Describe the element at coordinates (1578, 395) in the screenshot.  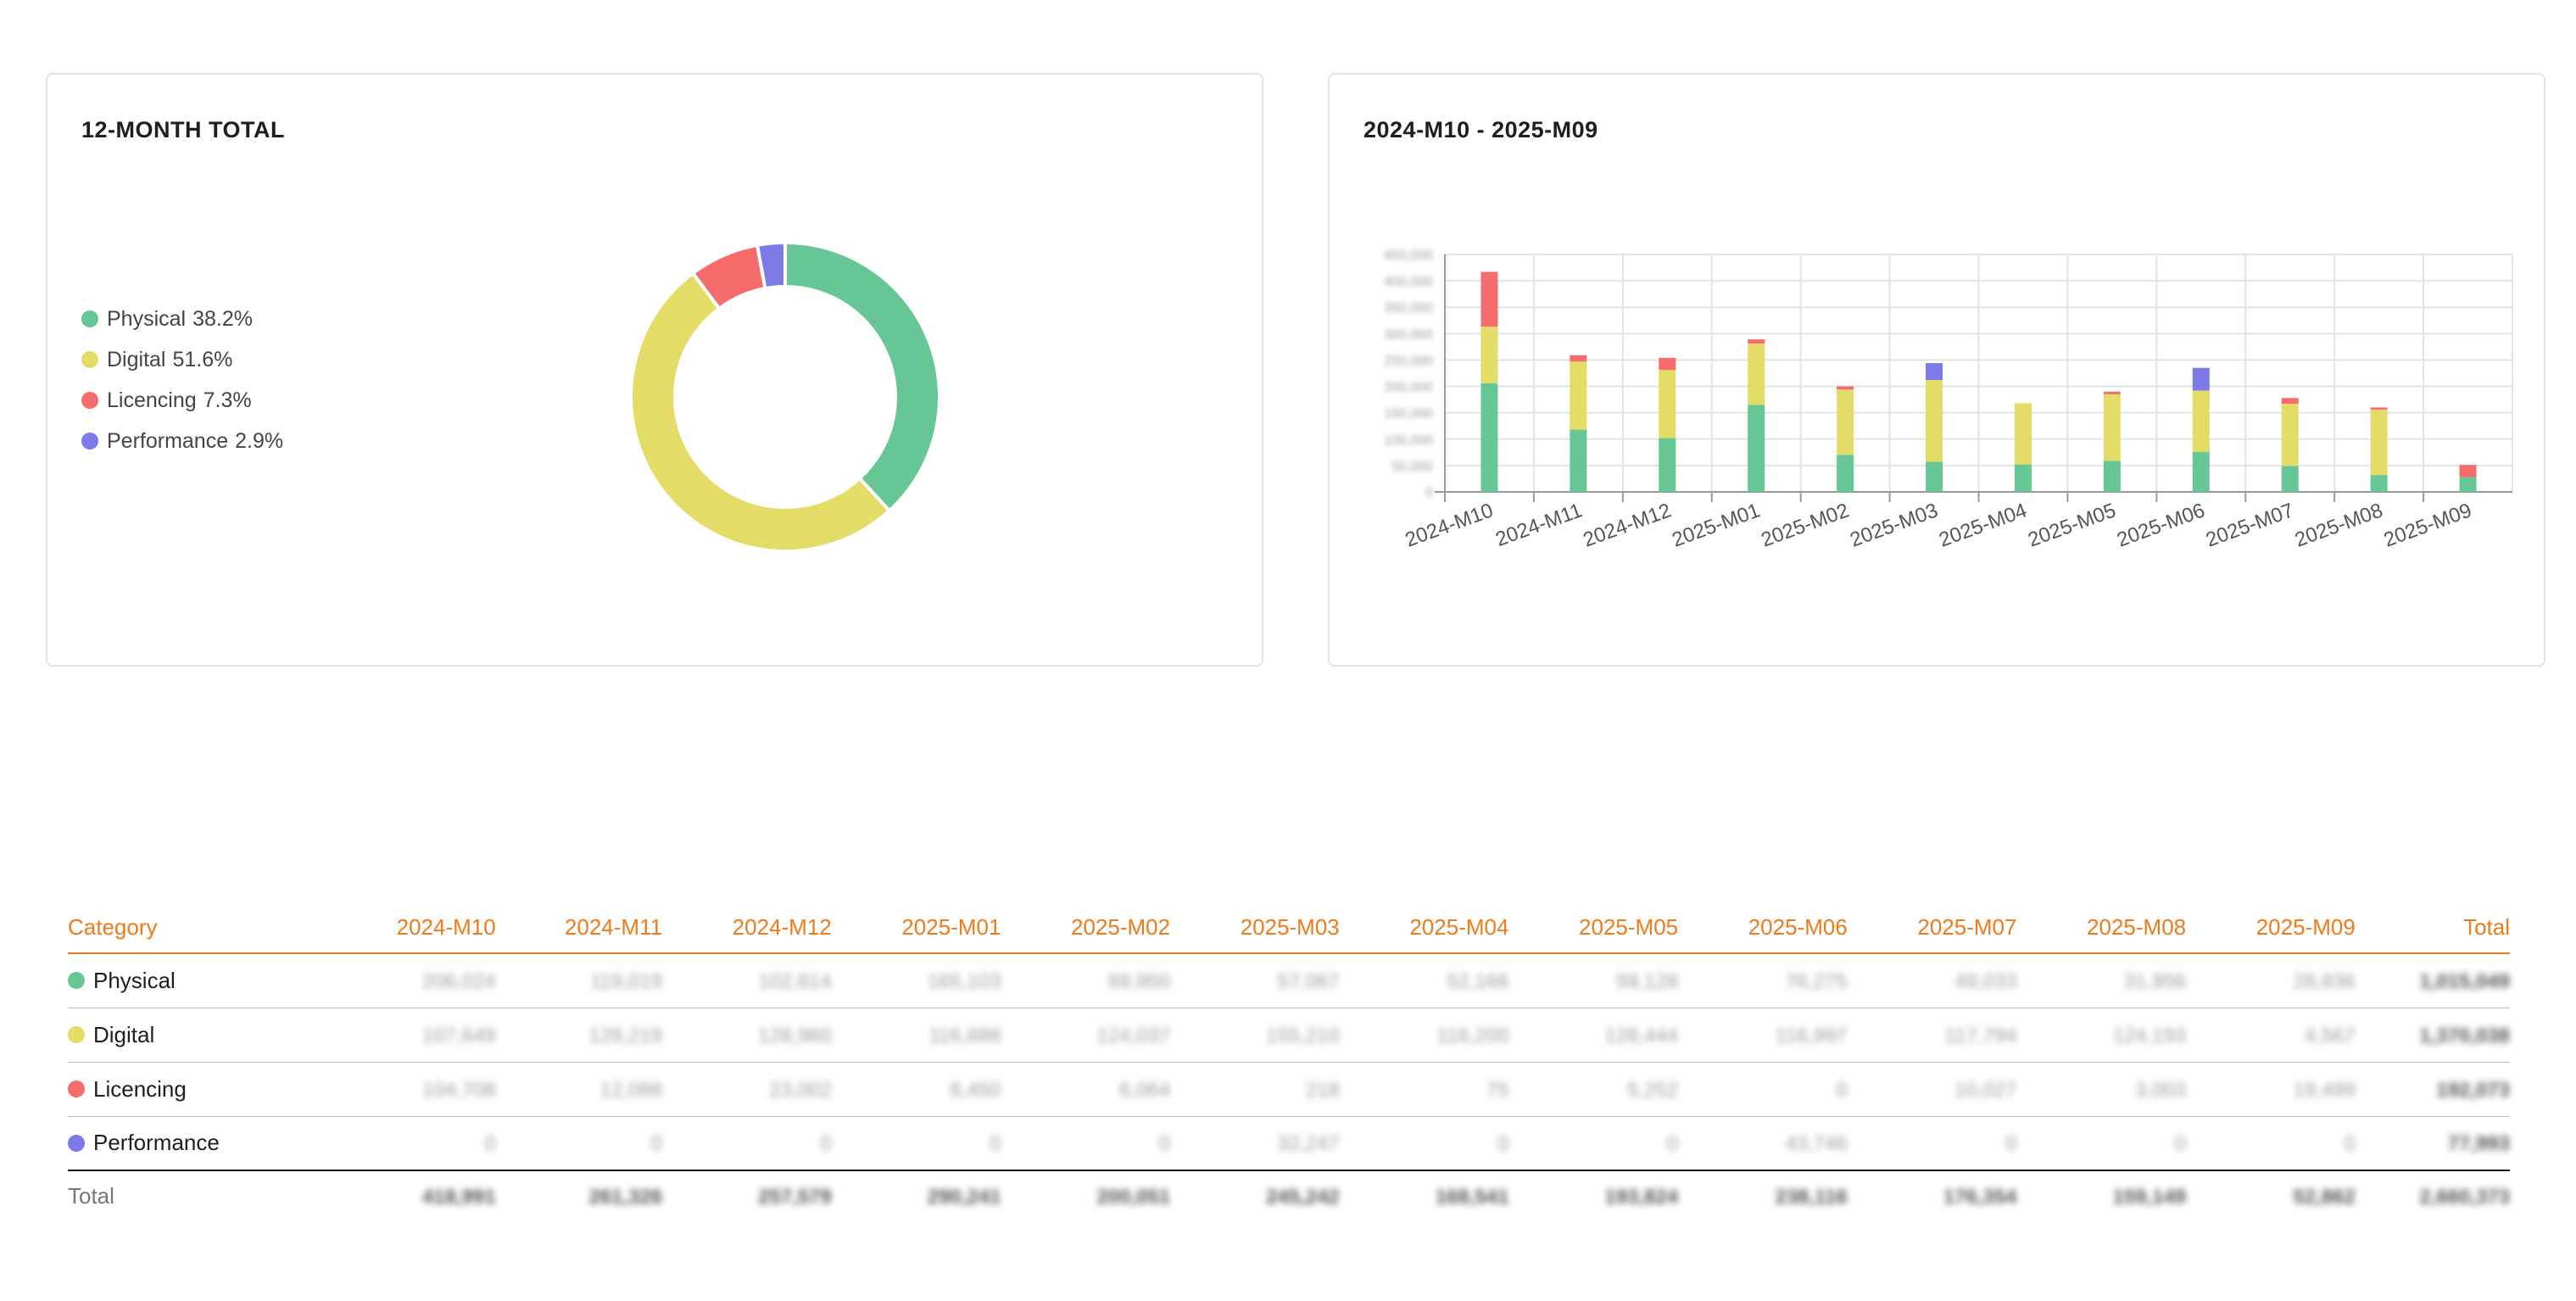
I see `bar-digital-2024-m11` at that location.